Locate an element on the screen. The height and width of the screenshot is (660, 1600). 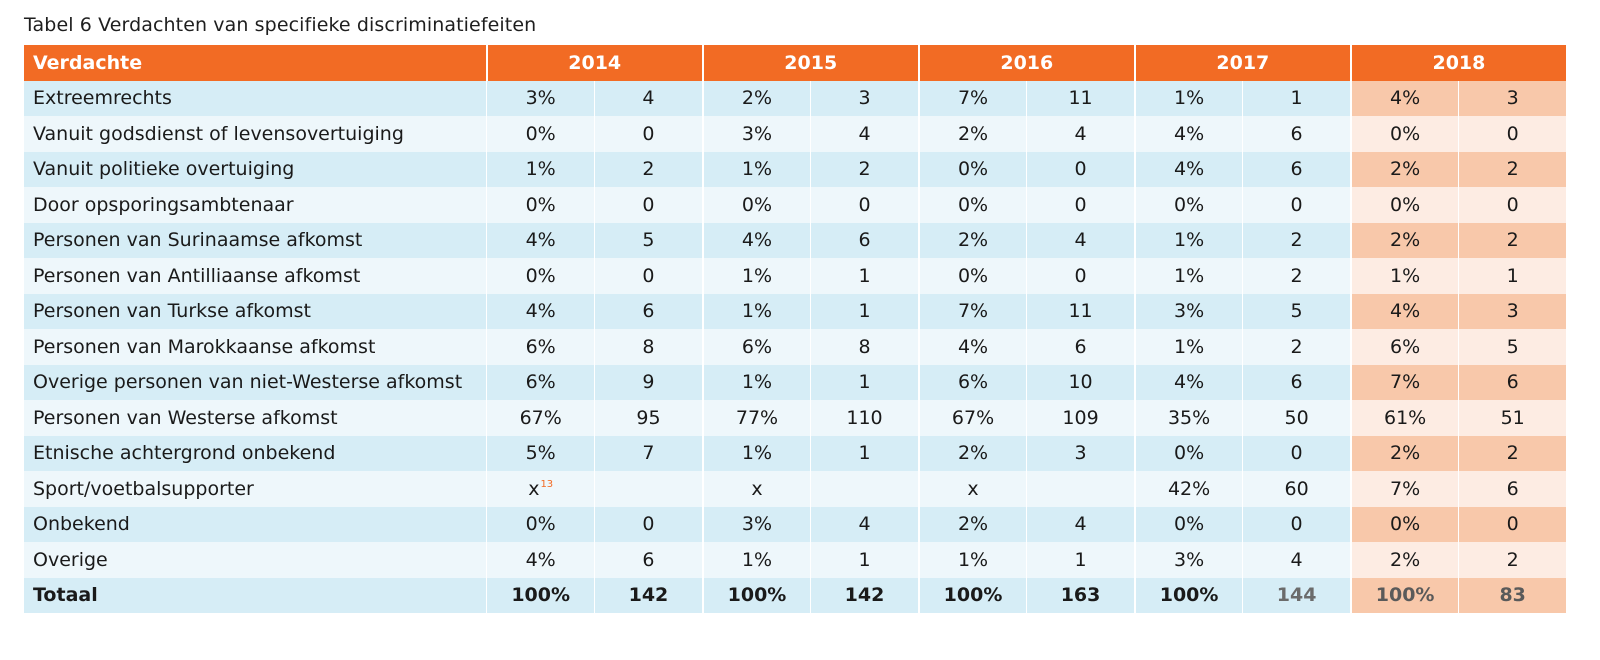
cell-value: 4 is located at coordinates (864, 133).